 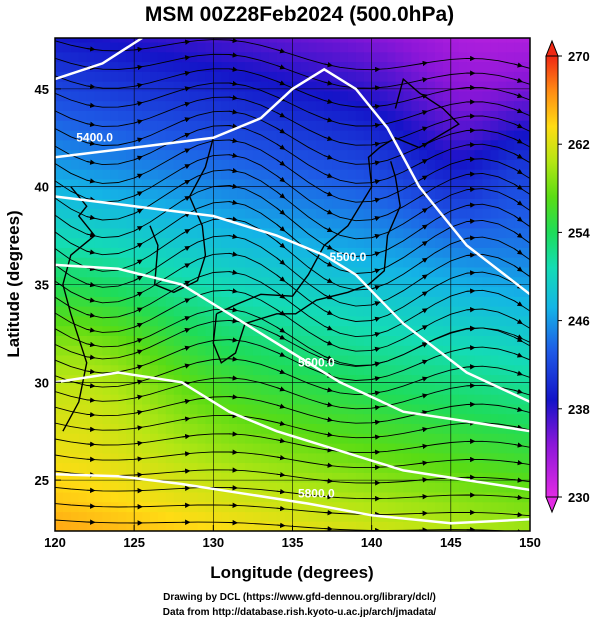 What do you see at coordinates (579, 56) in the screenshot?
I see `colorbar-tick-label: 270` at bounding box center [579, 56].